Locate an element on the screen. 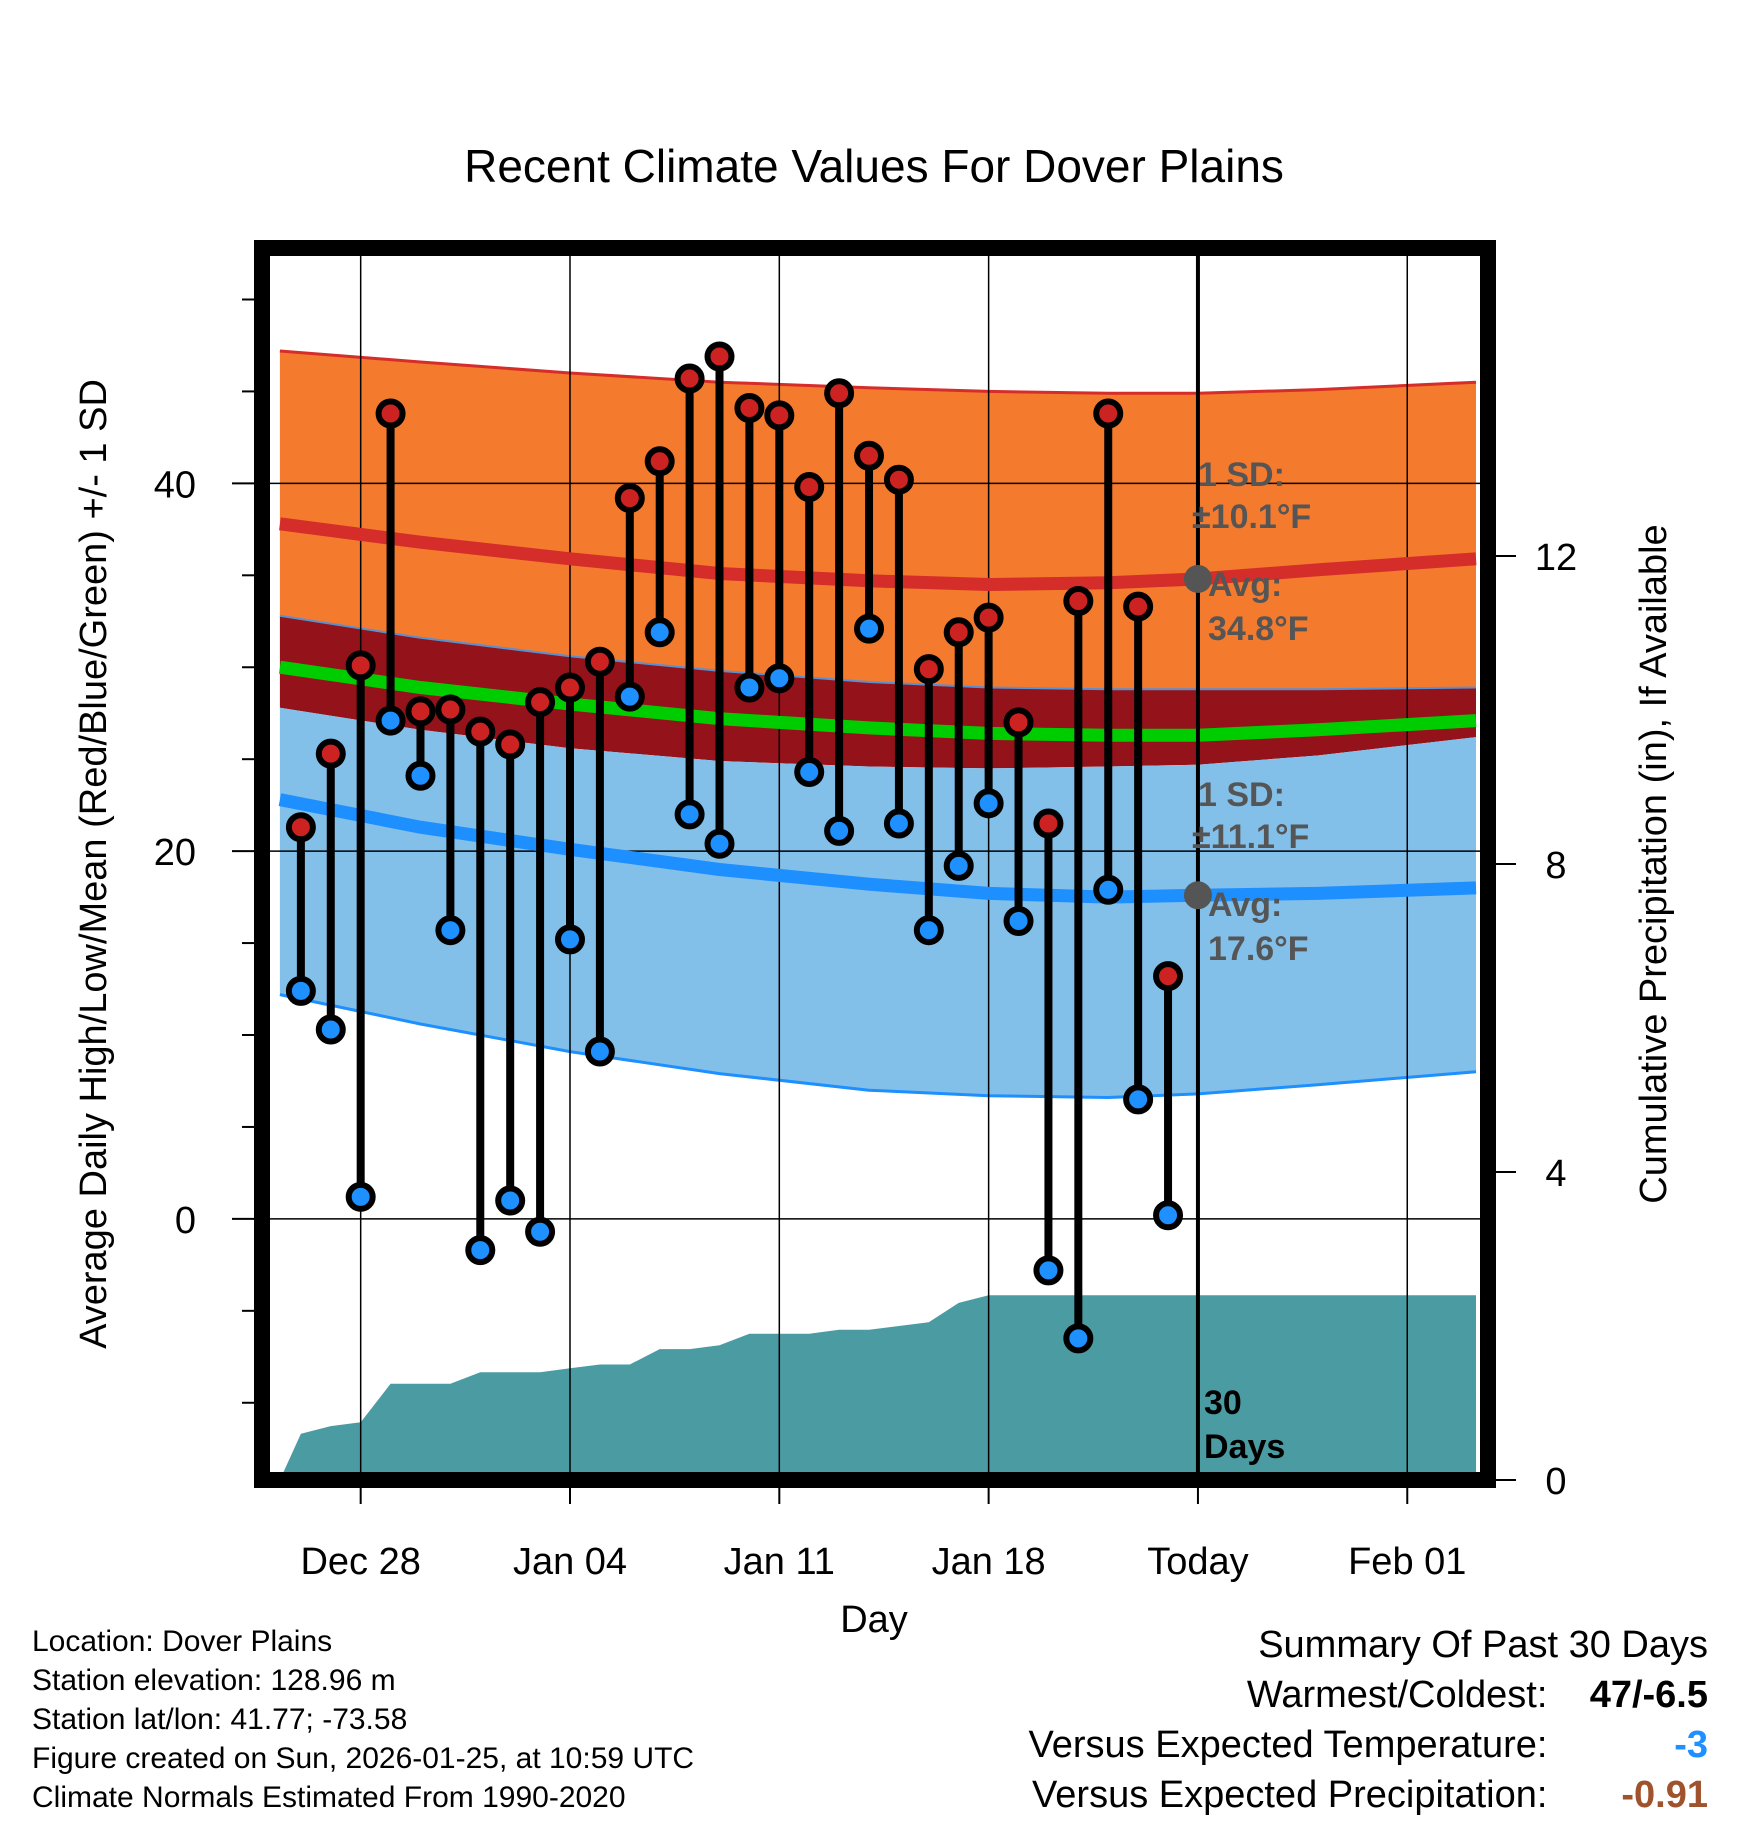  summary-row-warm-cold: Warmest/Coldest: 47/-6.5 is located at coordinates (1258, 1695).